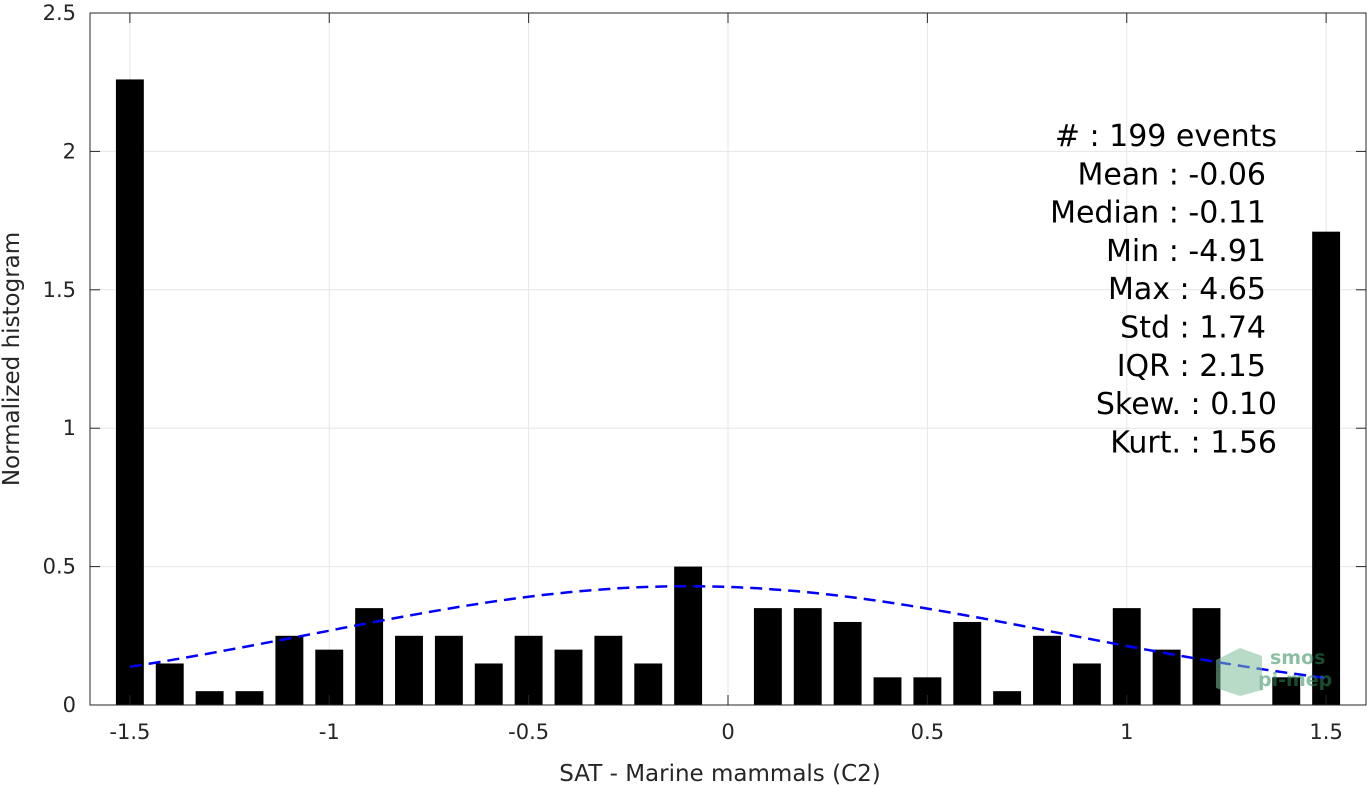 Image resolution: width=1367 pixels, height=785 pixels. Describe the element at coordinates (59, 290) in the screenshot. I see `y-tick-label: 1.5` at that location.